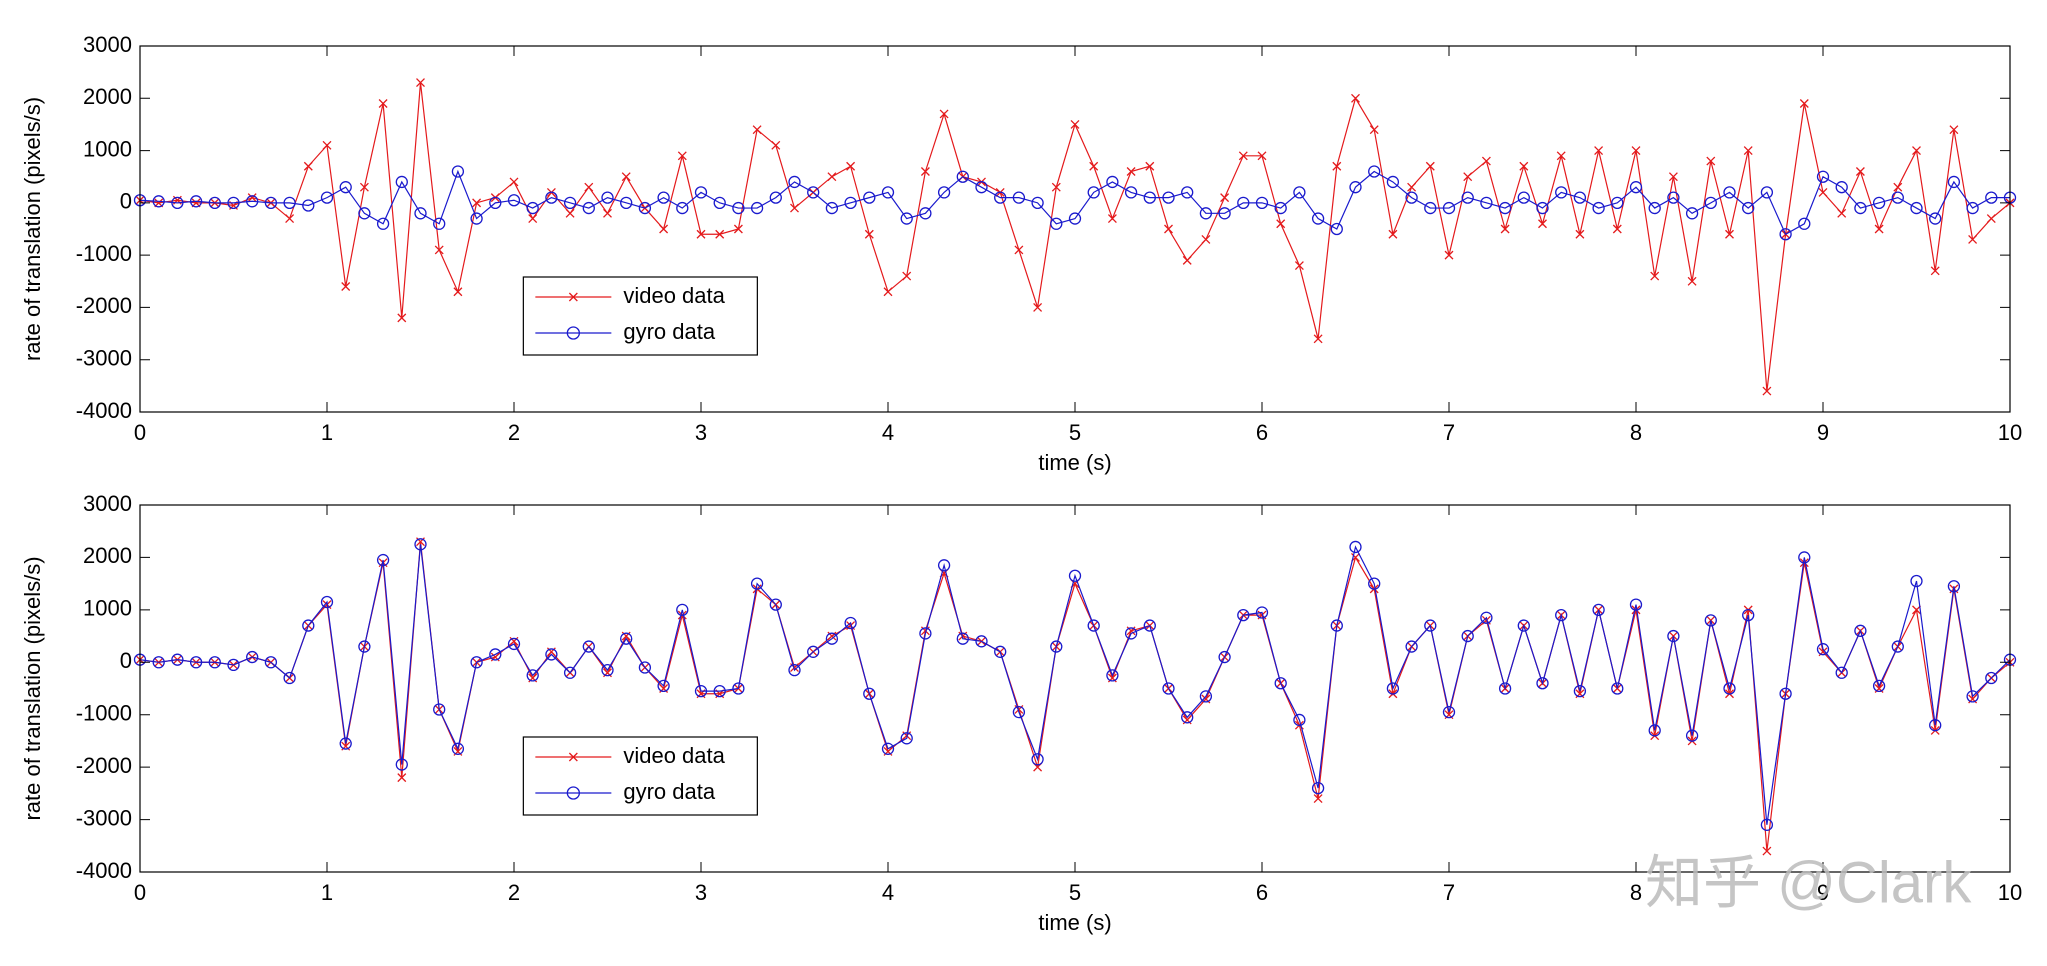  What do you see at coordinates (1262, 432) in the screenshot?
I see `x-tick-label: 6` at bounding box center [1262, 432].